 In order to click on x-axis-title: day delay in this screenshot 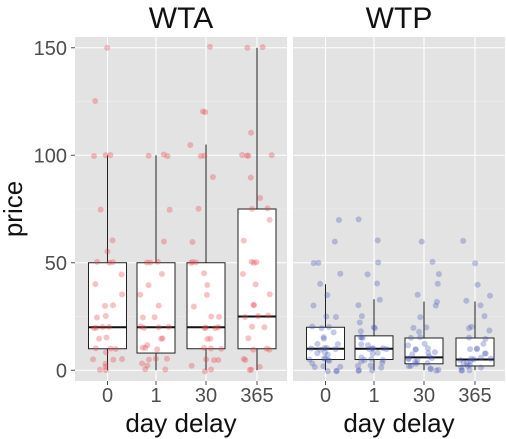, I will do `click(398, 423)`.